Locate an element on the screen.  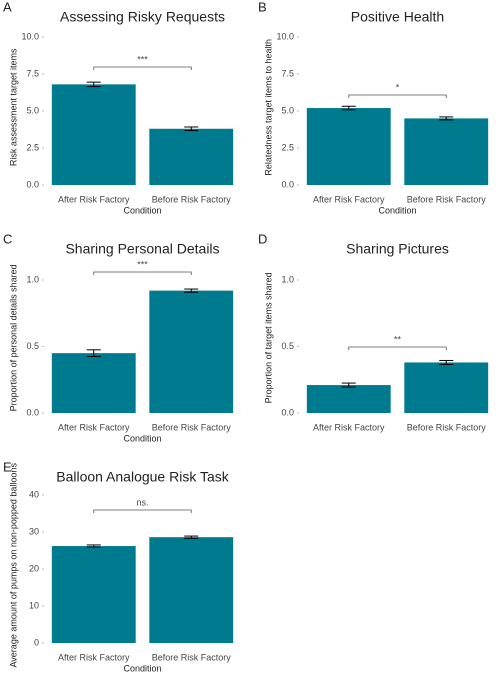
panel-label: A is located at coordinates (7, 7).